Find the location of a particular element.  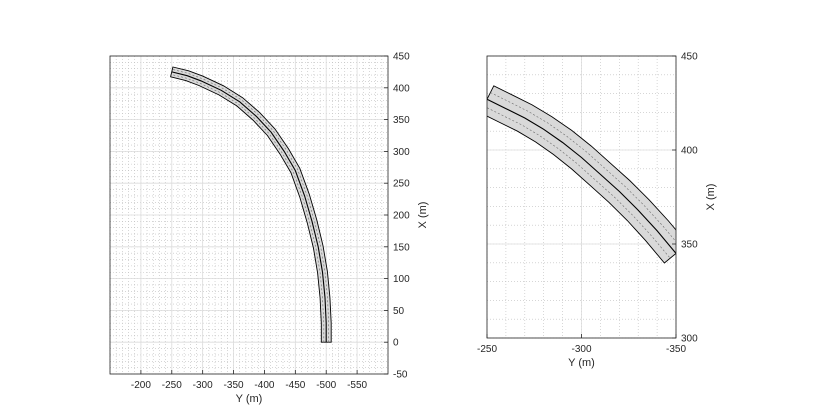

y-tick-label: -50 is located at coordinates (400, 375).